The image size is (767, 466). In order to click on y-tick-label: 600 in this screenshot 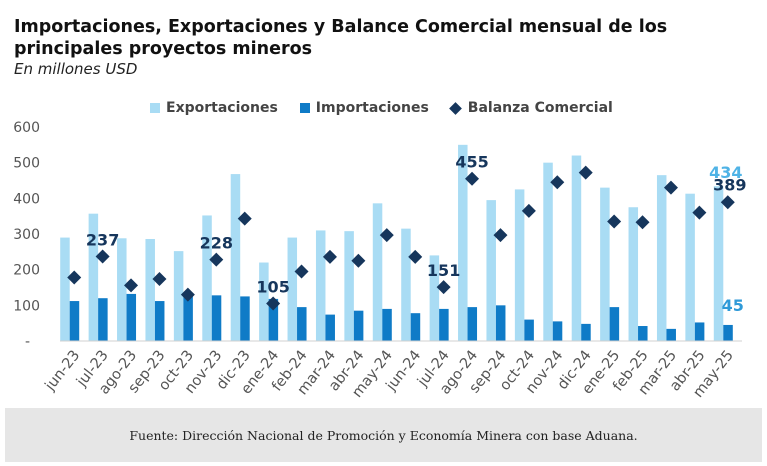, I will do `click(26, 128)`.